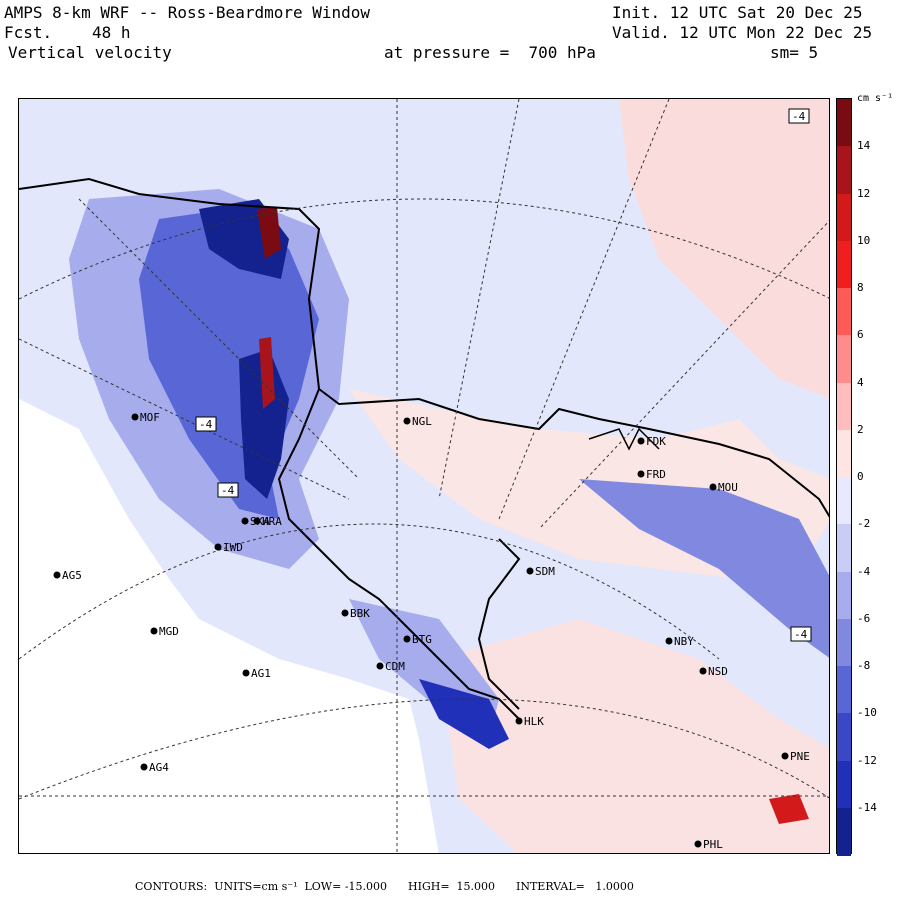 This screenshot has width=900, height=900. What do you see at coordinates (169, 631) in the screenshot?
I see `station-label: MGD` at bounding box center [169, 631].